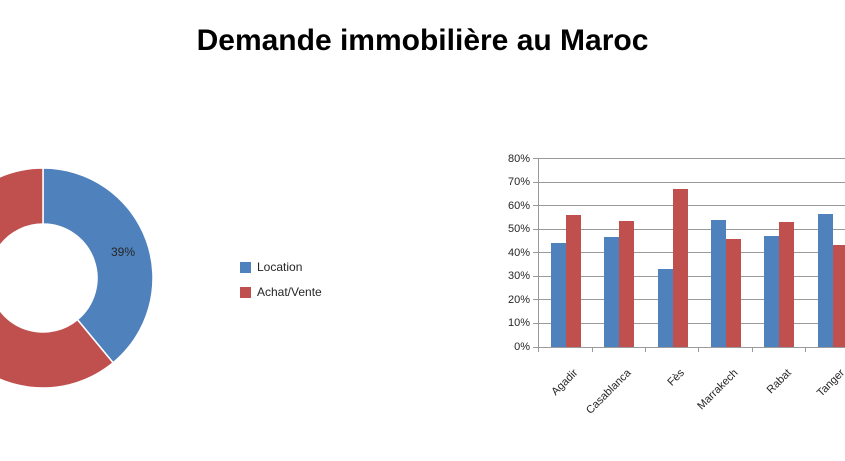 Image resolution: width=845 pixels, height=461 pixels. Describe the element at coordinates (518, 182) in the screenshot. I see `y-axis-tick-label: 70%` at that location.